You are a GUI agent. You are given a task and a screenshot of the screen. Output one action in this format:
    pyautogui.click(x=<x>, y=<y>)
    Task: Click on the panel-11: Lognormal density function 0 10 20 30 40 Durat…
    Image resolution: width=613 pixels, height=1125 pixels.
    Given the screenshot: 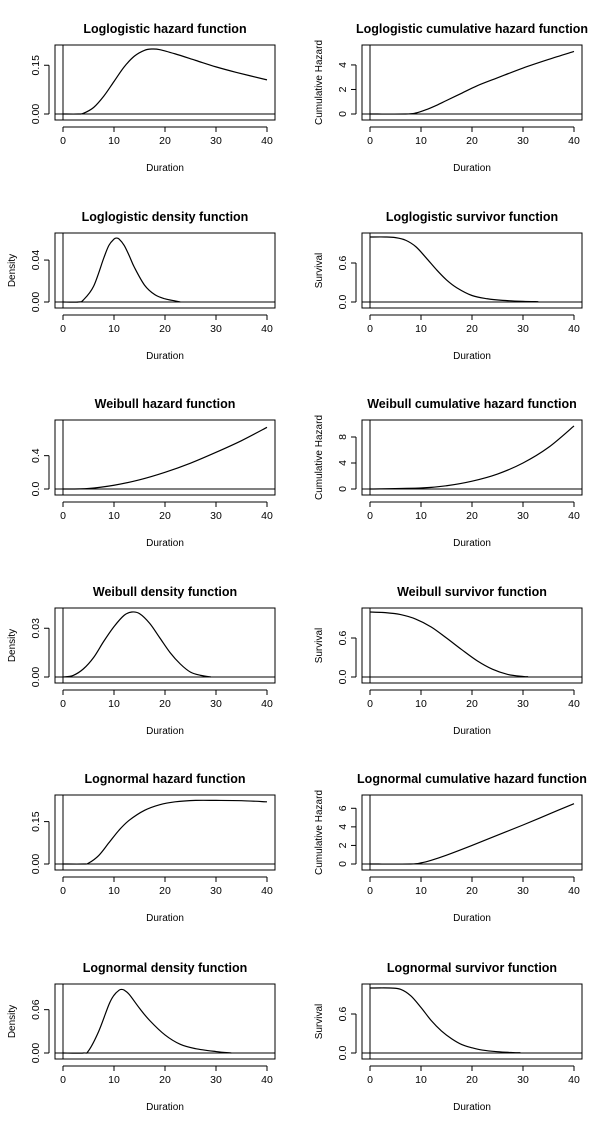 What is the action you would take?
    pyautogui.click(x=141, y=1037)
    